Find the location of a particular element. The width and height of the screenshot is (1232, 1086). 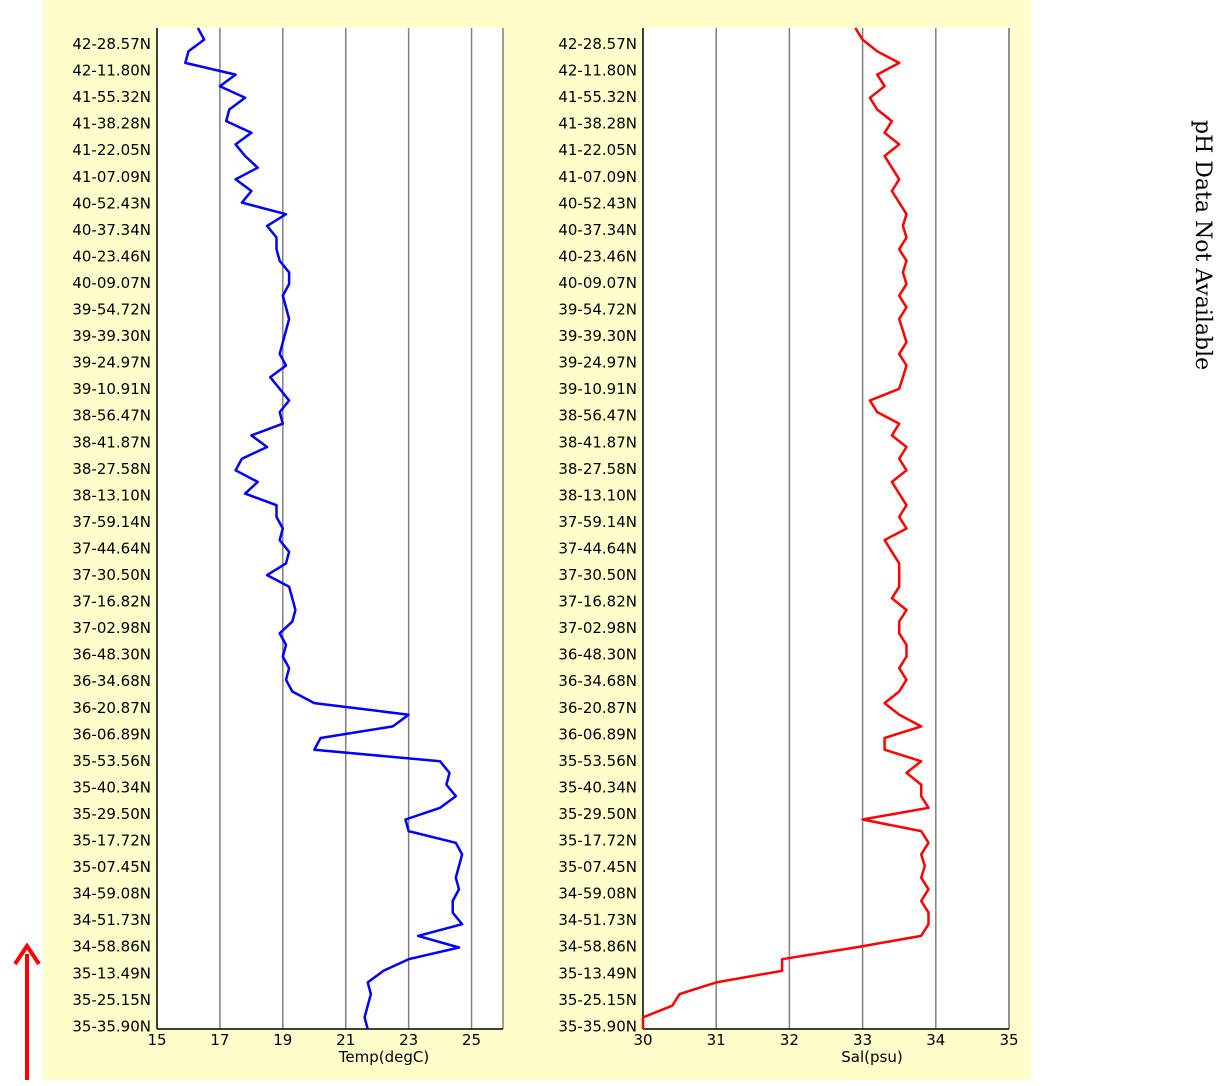

x-tick-label: 35 is located at coordinates (1008, 1040).